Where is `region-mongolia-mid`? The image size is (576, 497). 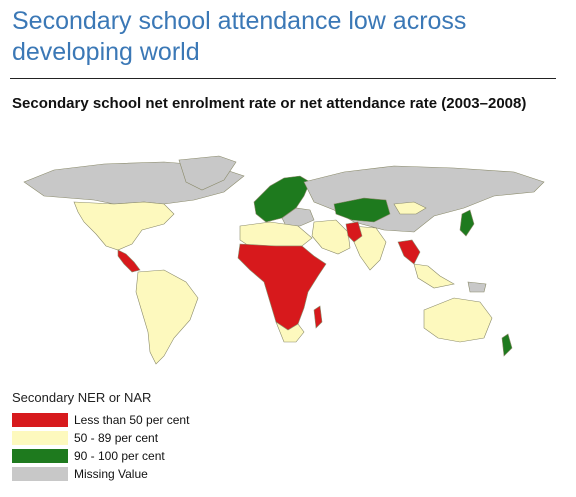 region-mongolia-mid is located at coordinates (410, 208).